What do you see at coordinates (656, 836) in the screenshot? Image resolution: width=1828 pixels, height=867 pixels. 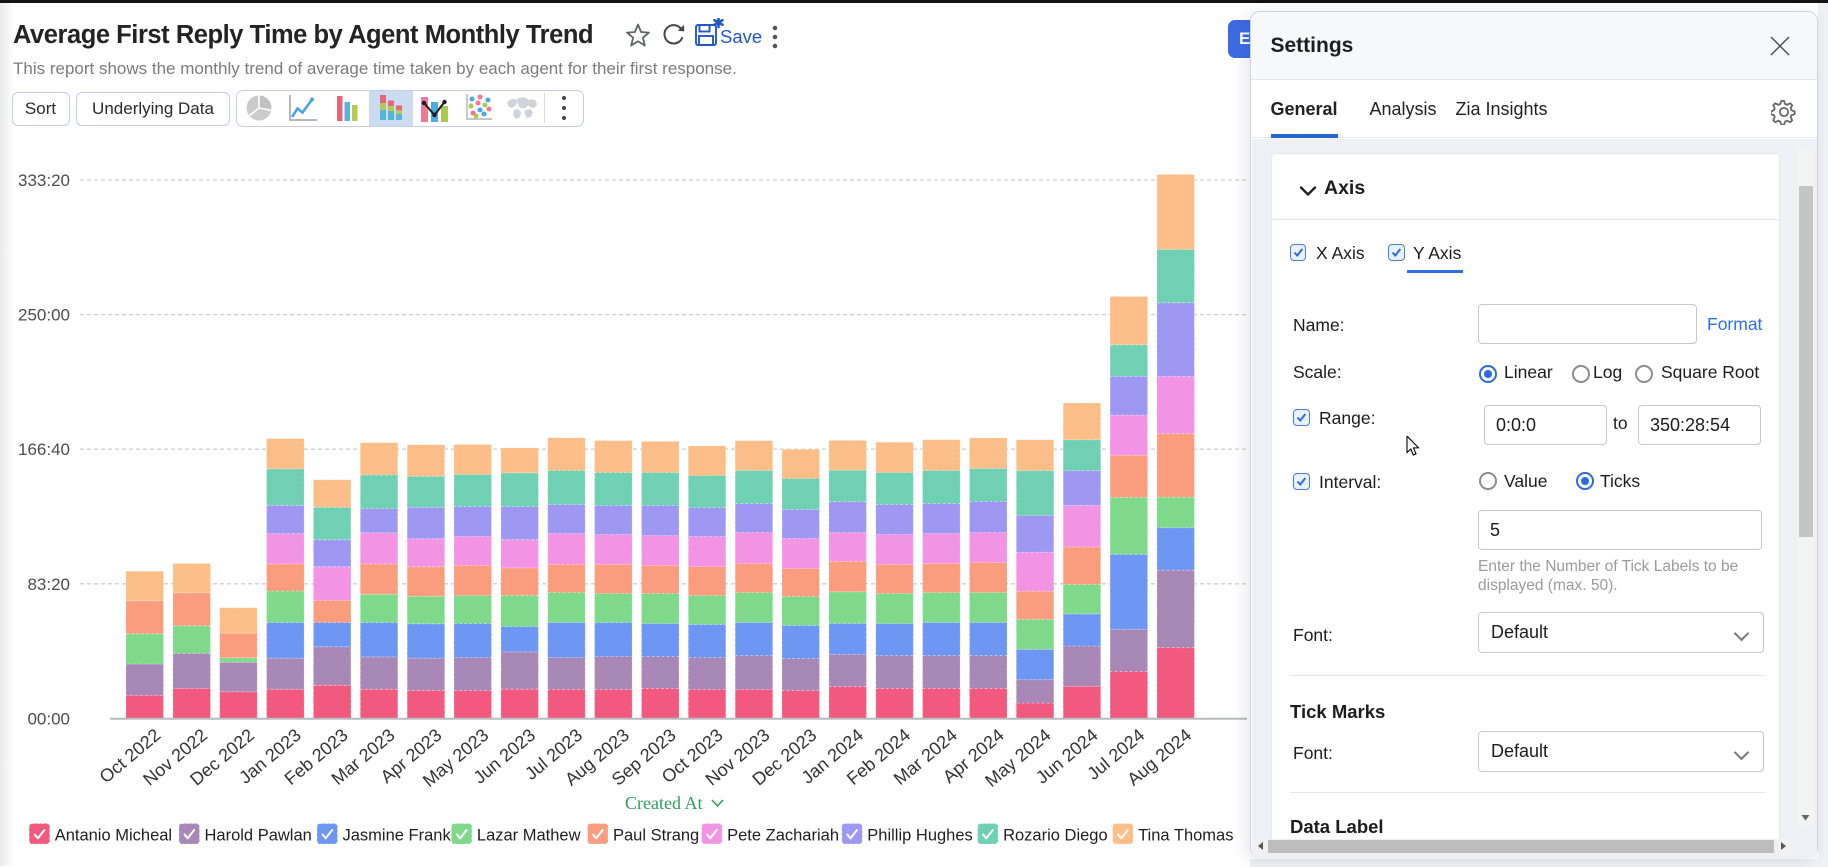 I see `svg-text: Paul Strang` at bounding box center [656, 836].